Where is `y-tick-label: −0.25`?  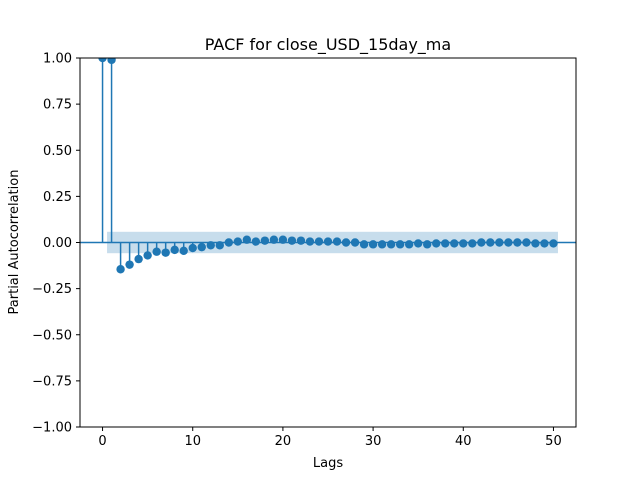 y-tick-label: −0.25 is located at coordinates (52, 289).